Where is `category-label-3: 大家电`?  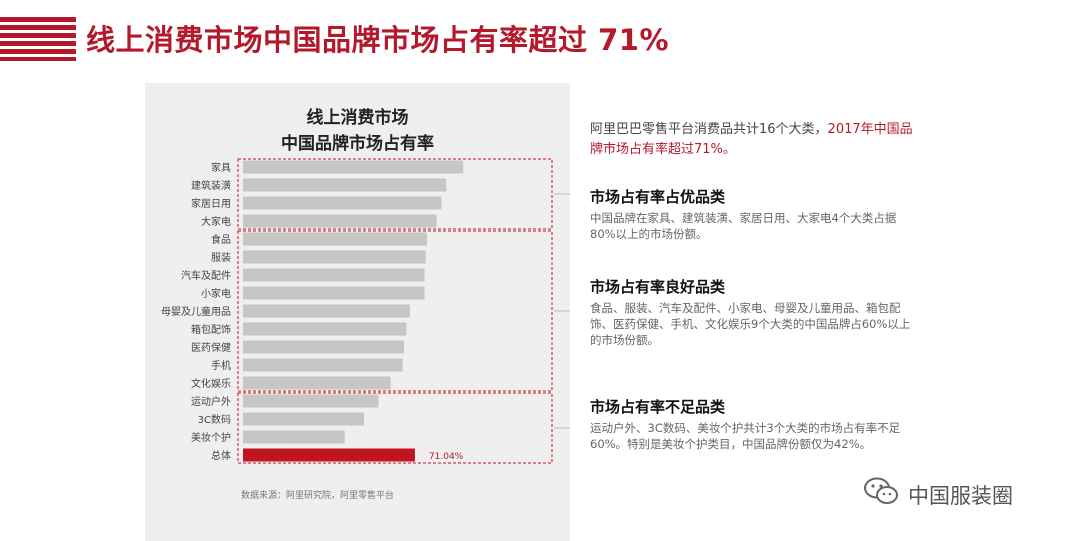 category-label-3: 大家电 is located at coordinates (216, 221).